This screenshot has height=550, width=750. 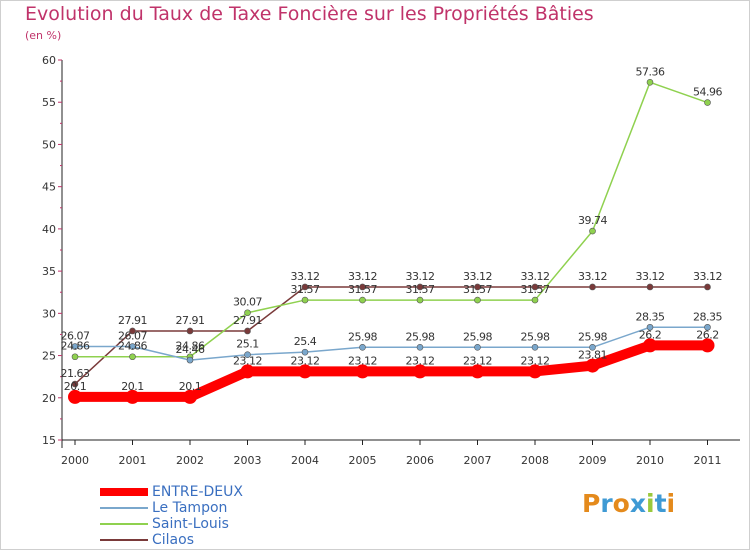 I want to click on logo-letter: r, so click(x=606, y=503).